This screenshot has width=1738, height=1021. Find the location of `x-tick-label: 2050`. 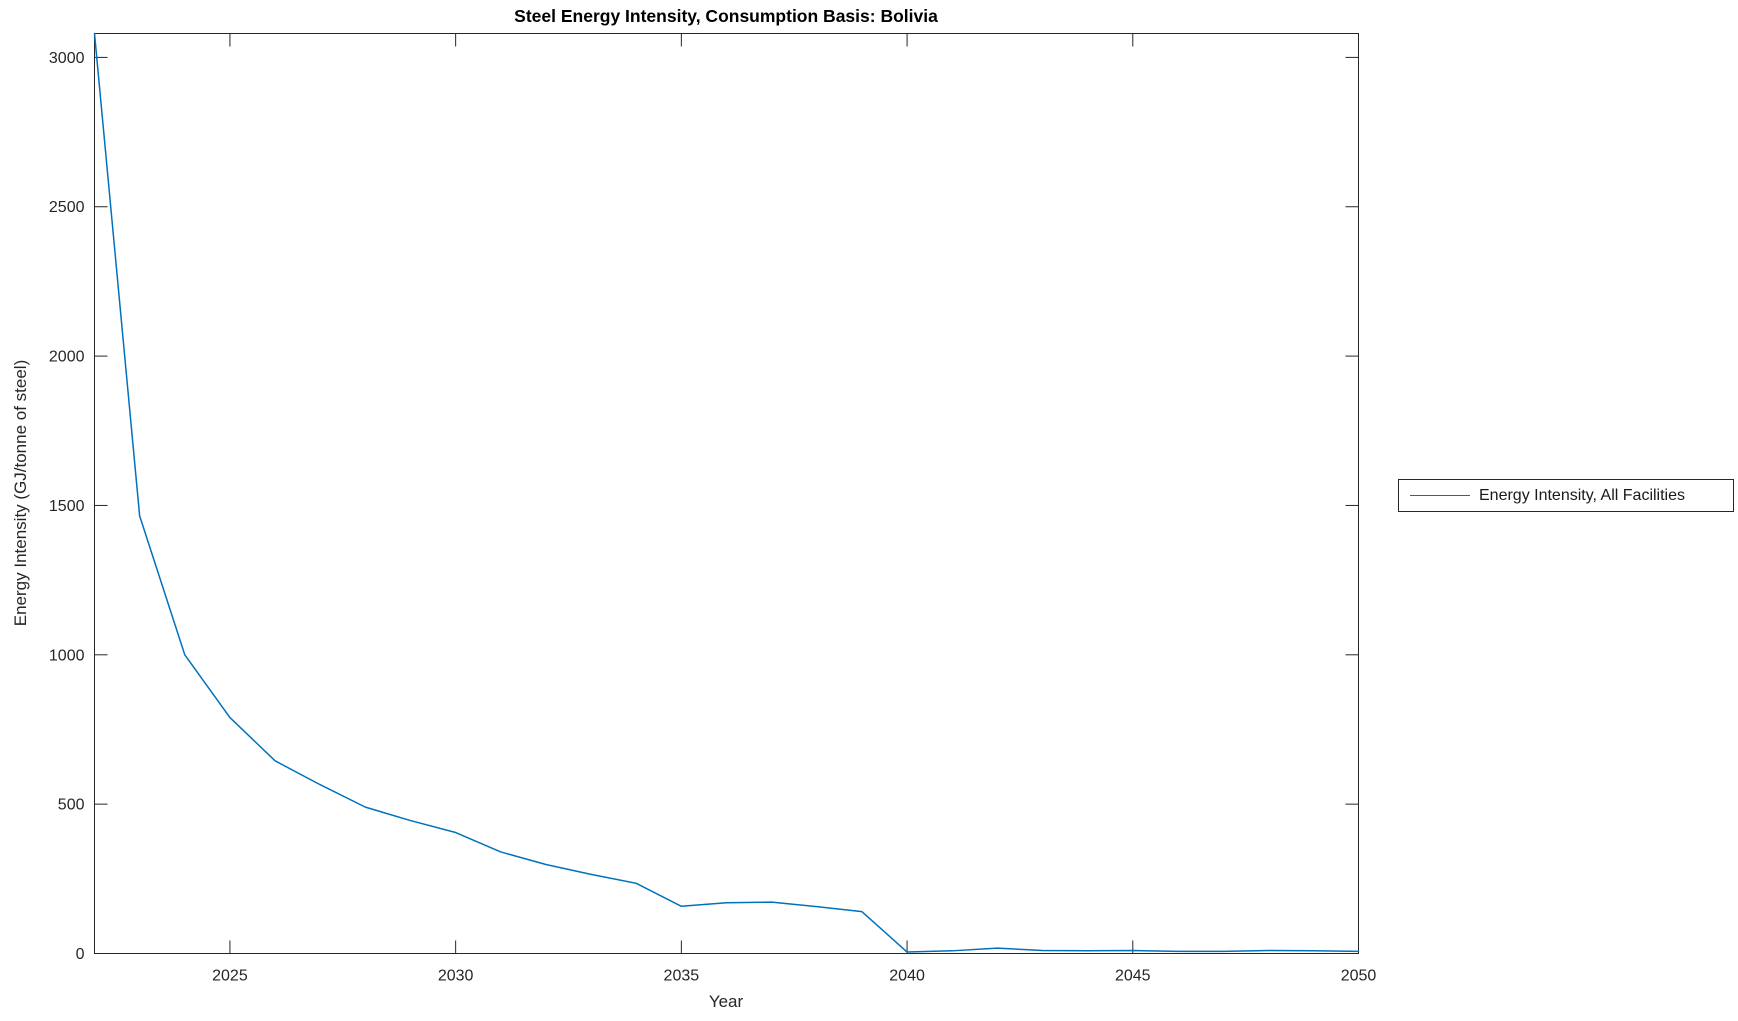

x-tick-label: 2050 is located at coordinates (1359, 976).